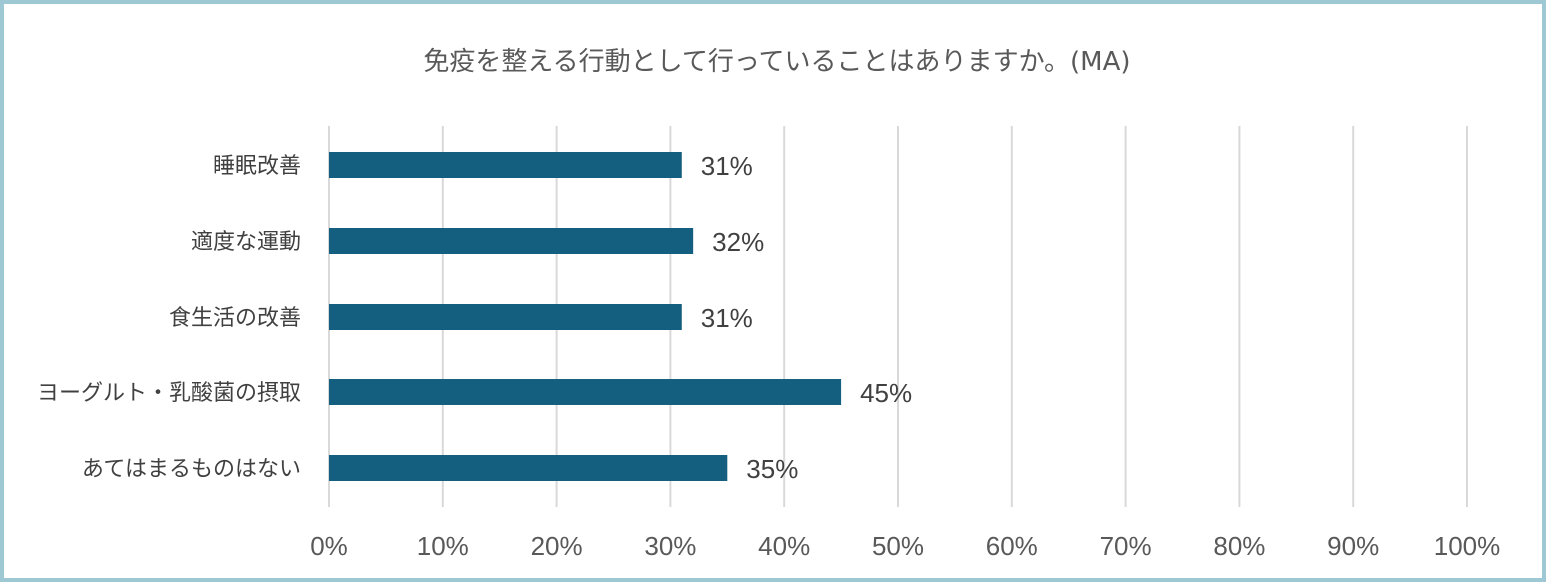  Describe the element at coordinates (738, 242) in the screenshot. I see `data-label: 32%` at that location.